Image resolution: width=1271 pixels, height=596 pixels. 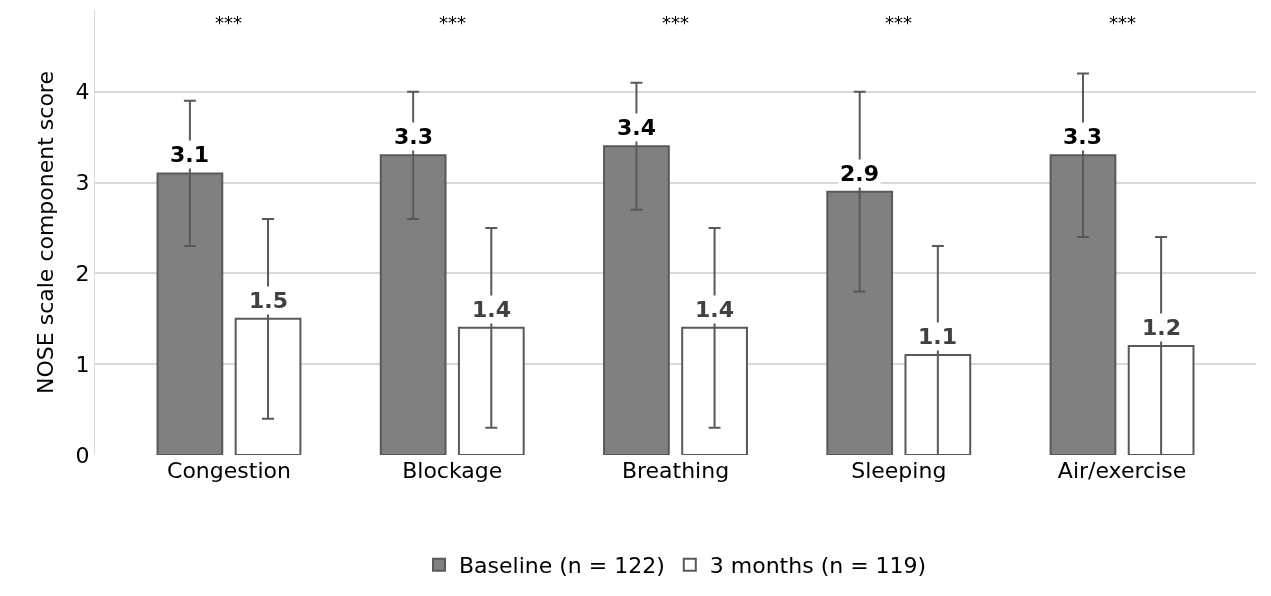 I want to click on x-tick-label: Congestion, so click(x=229, y=470).